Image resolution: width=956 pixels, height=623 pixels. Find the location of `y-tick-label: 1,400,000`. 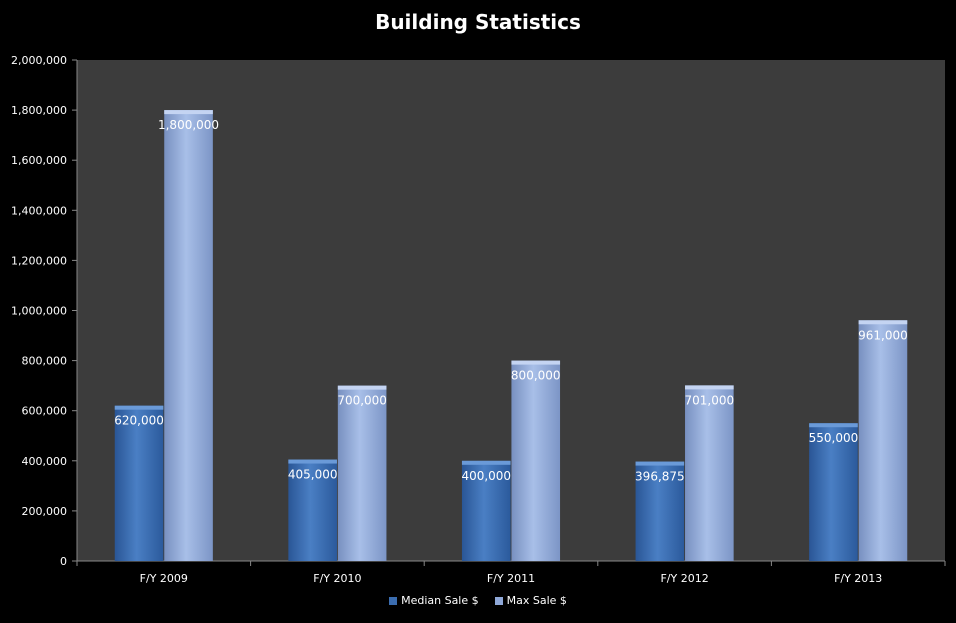

y-tick-label: 1,400,000 is located at coordinates (39, 210).